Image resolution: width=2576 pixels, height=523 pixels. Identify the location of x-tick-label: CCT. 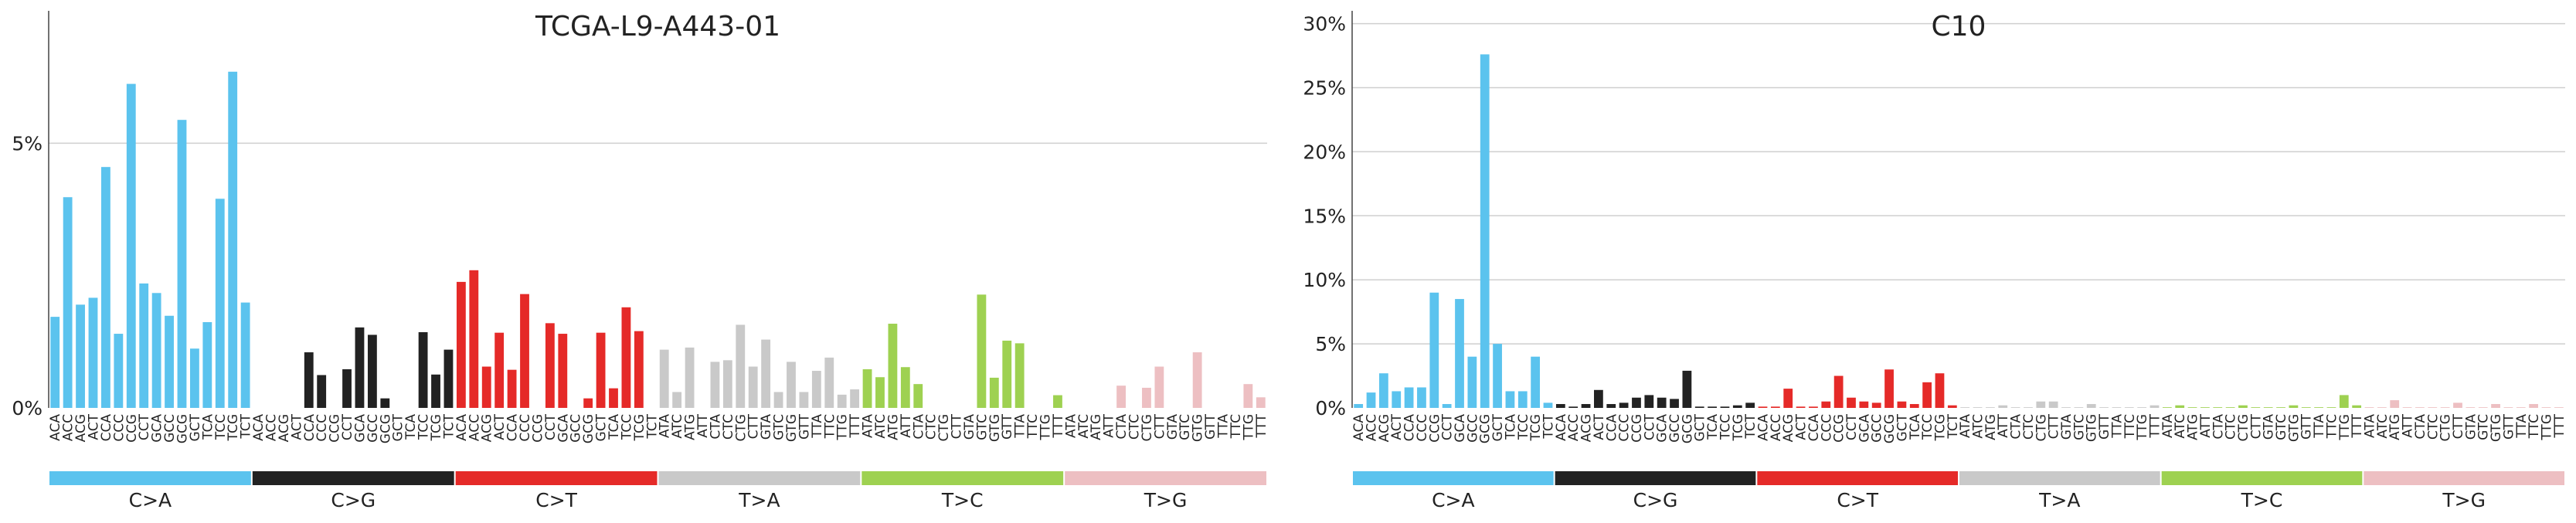
(347, 427).